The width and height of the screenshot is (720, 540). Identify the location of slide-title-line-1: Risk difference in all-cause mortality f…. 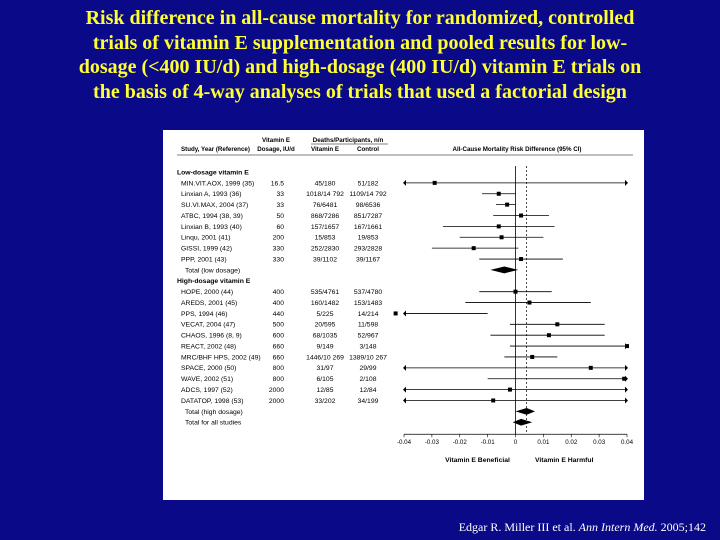
(360, 18).